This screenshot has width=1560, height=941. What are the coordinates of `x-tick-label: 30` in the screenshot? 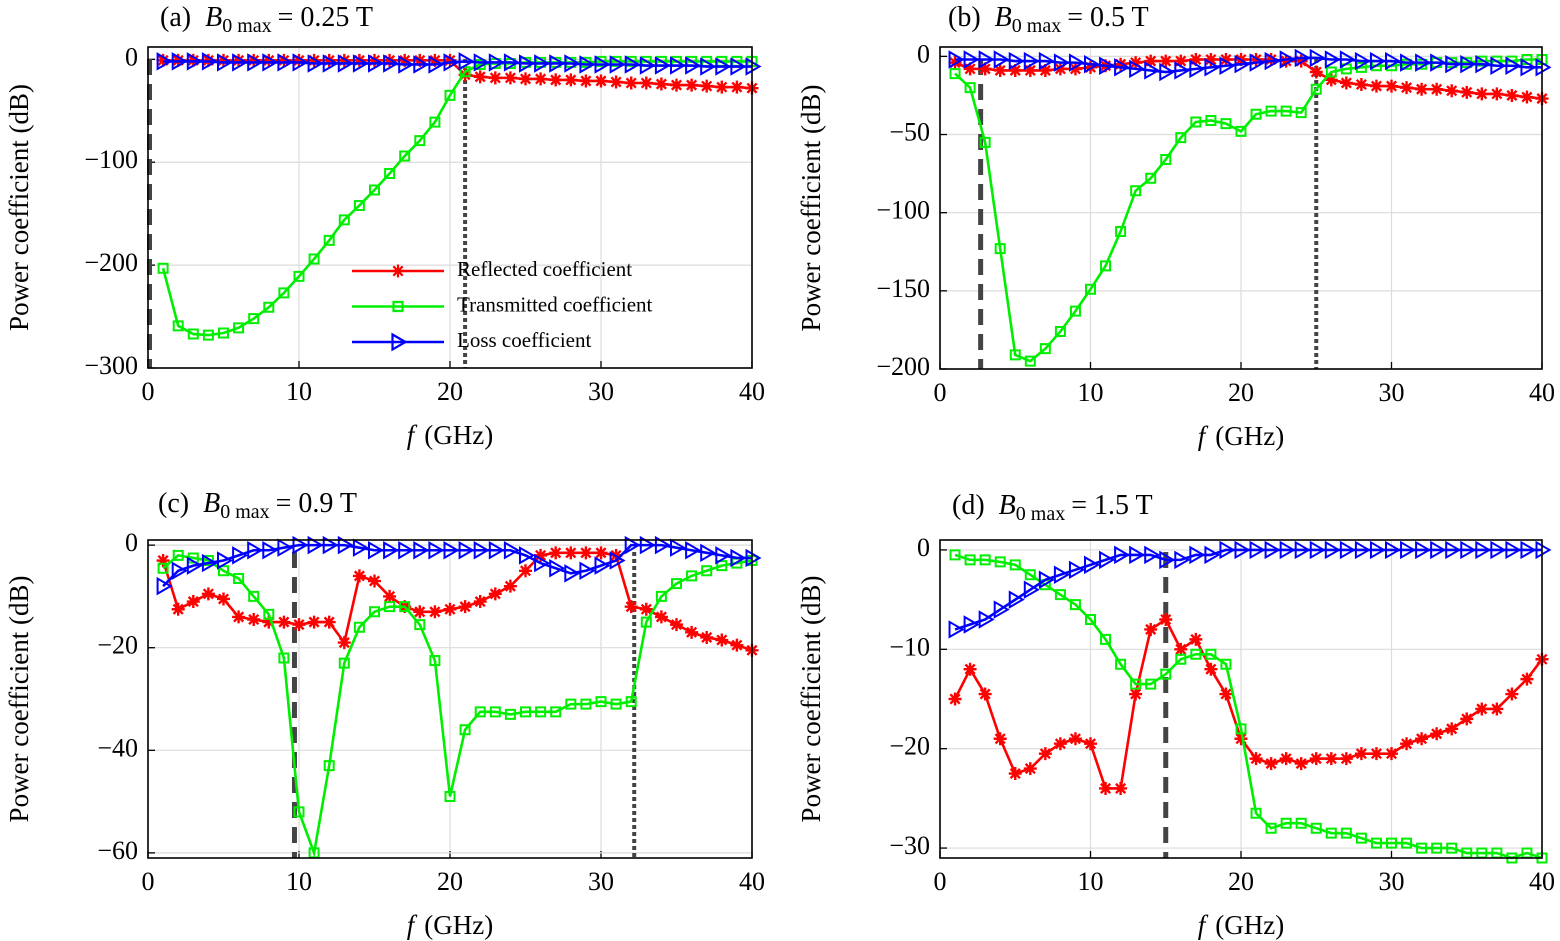 It's located at (1392, 392).